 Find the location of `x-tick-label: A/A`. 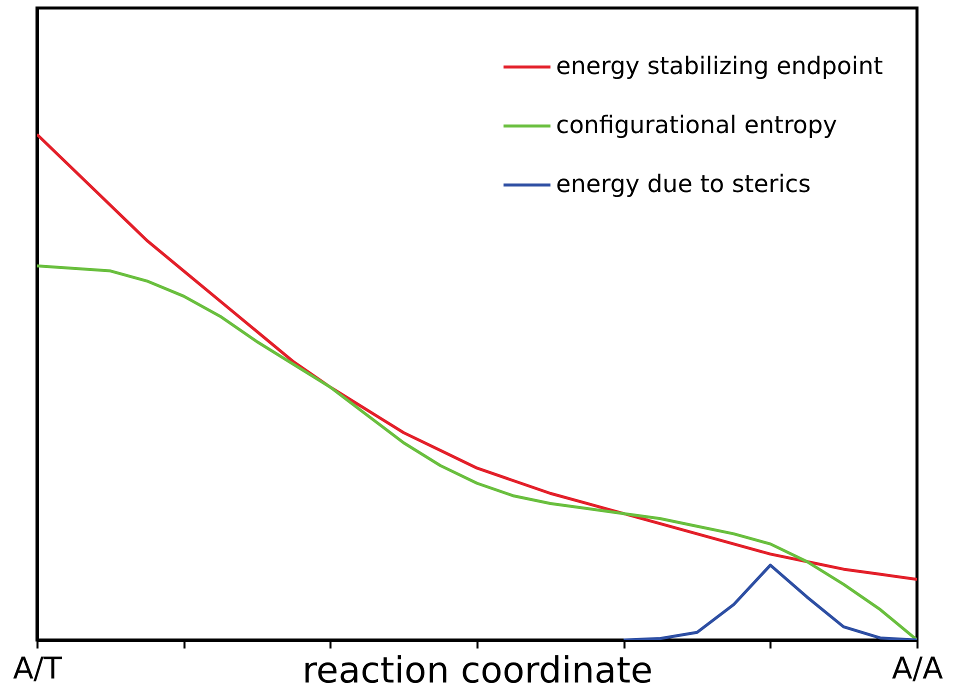

x-tick-label: A/A is located at coordinates (918, 669).